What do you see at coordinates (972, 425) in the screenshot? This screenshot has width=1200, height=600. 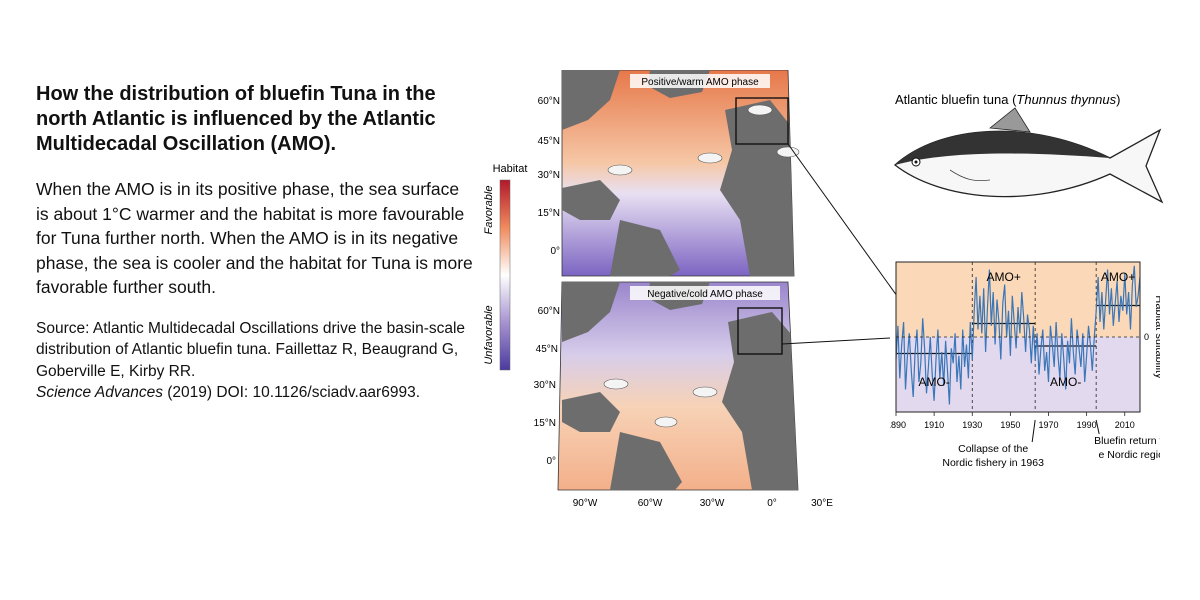 I see `x-tick-label: 1930` at bounding box center [972, 425].